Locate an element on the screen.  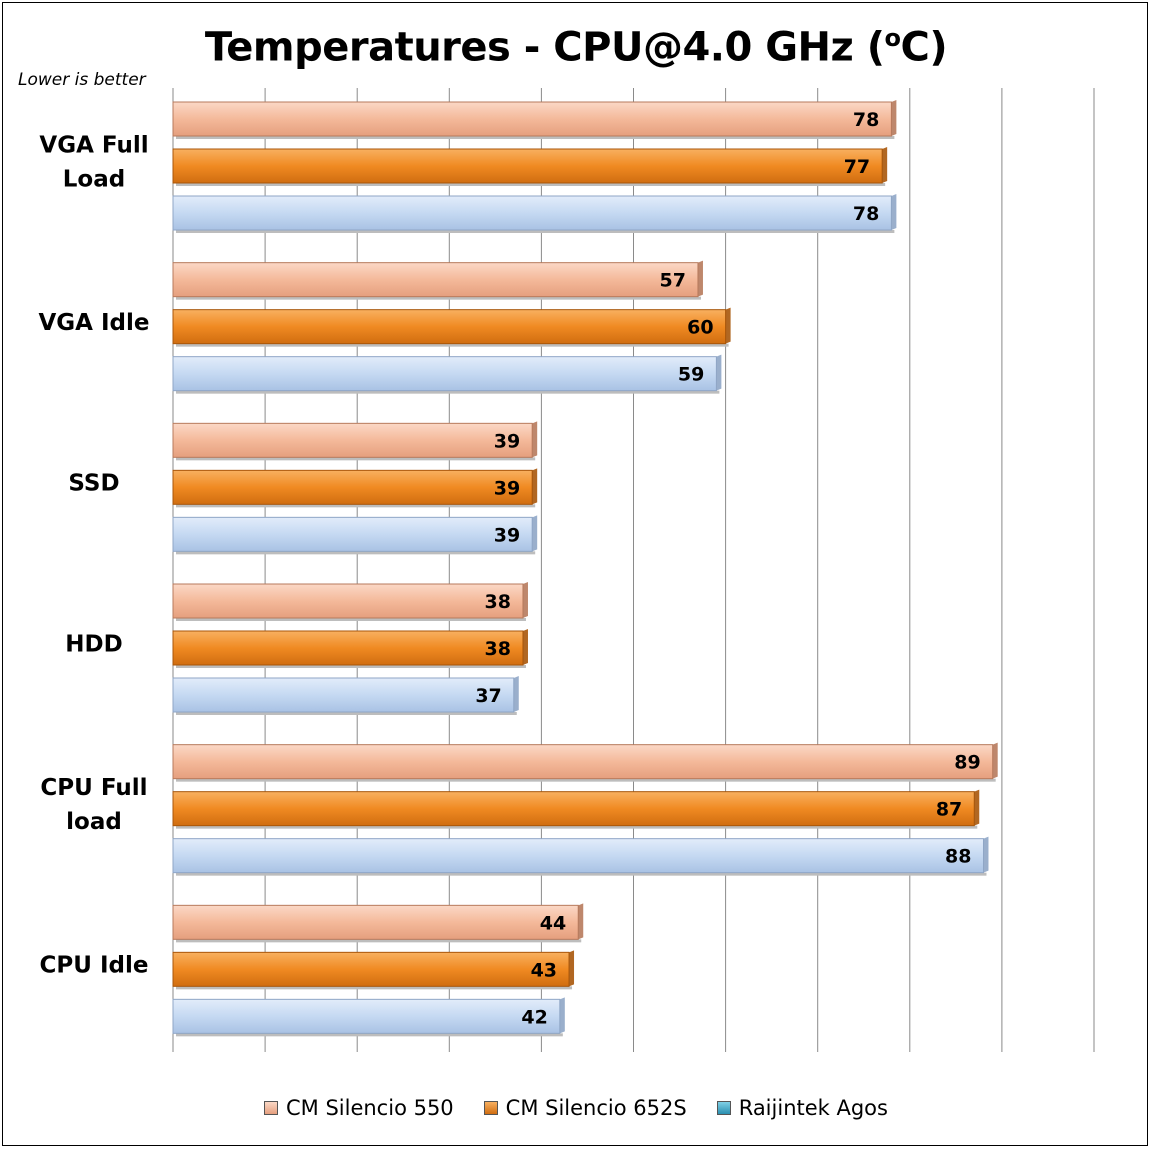
category-label: VGA Full Load is located at coordinates (93, 162).